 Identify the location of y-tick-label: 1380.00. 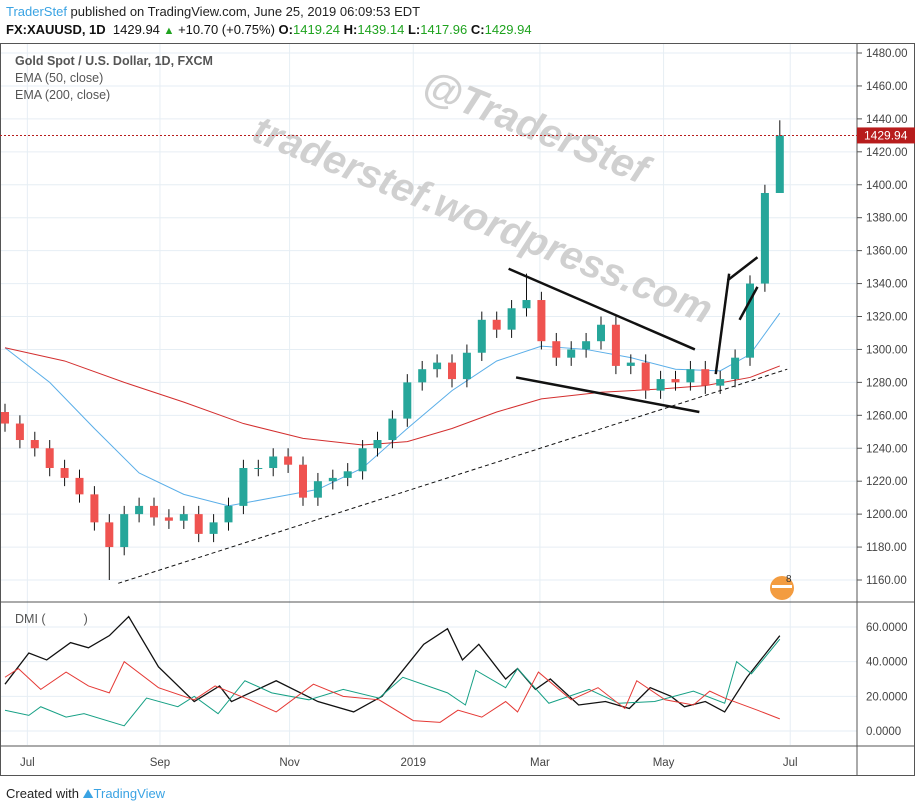
(887, 219).